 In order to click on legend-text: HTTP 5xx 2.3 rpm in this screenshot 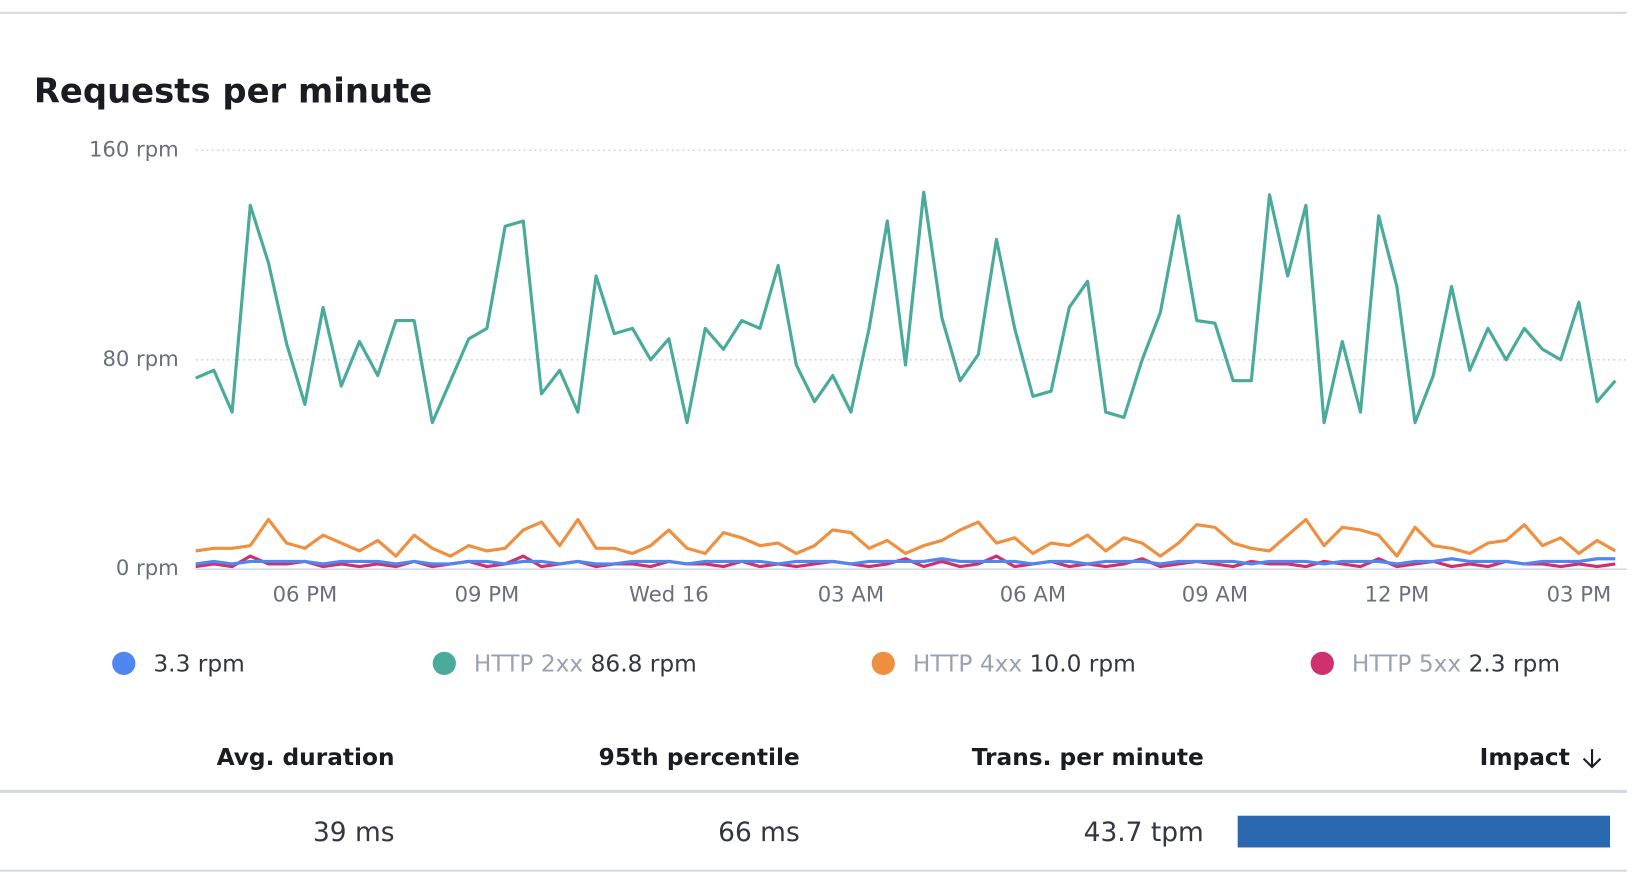, I will do `click(1456, 663)`.